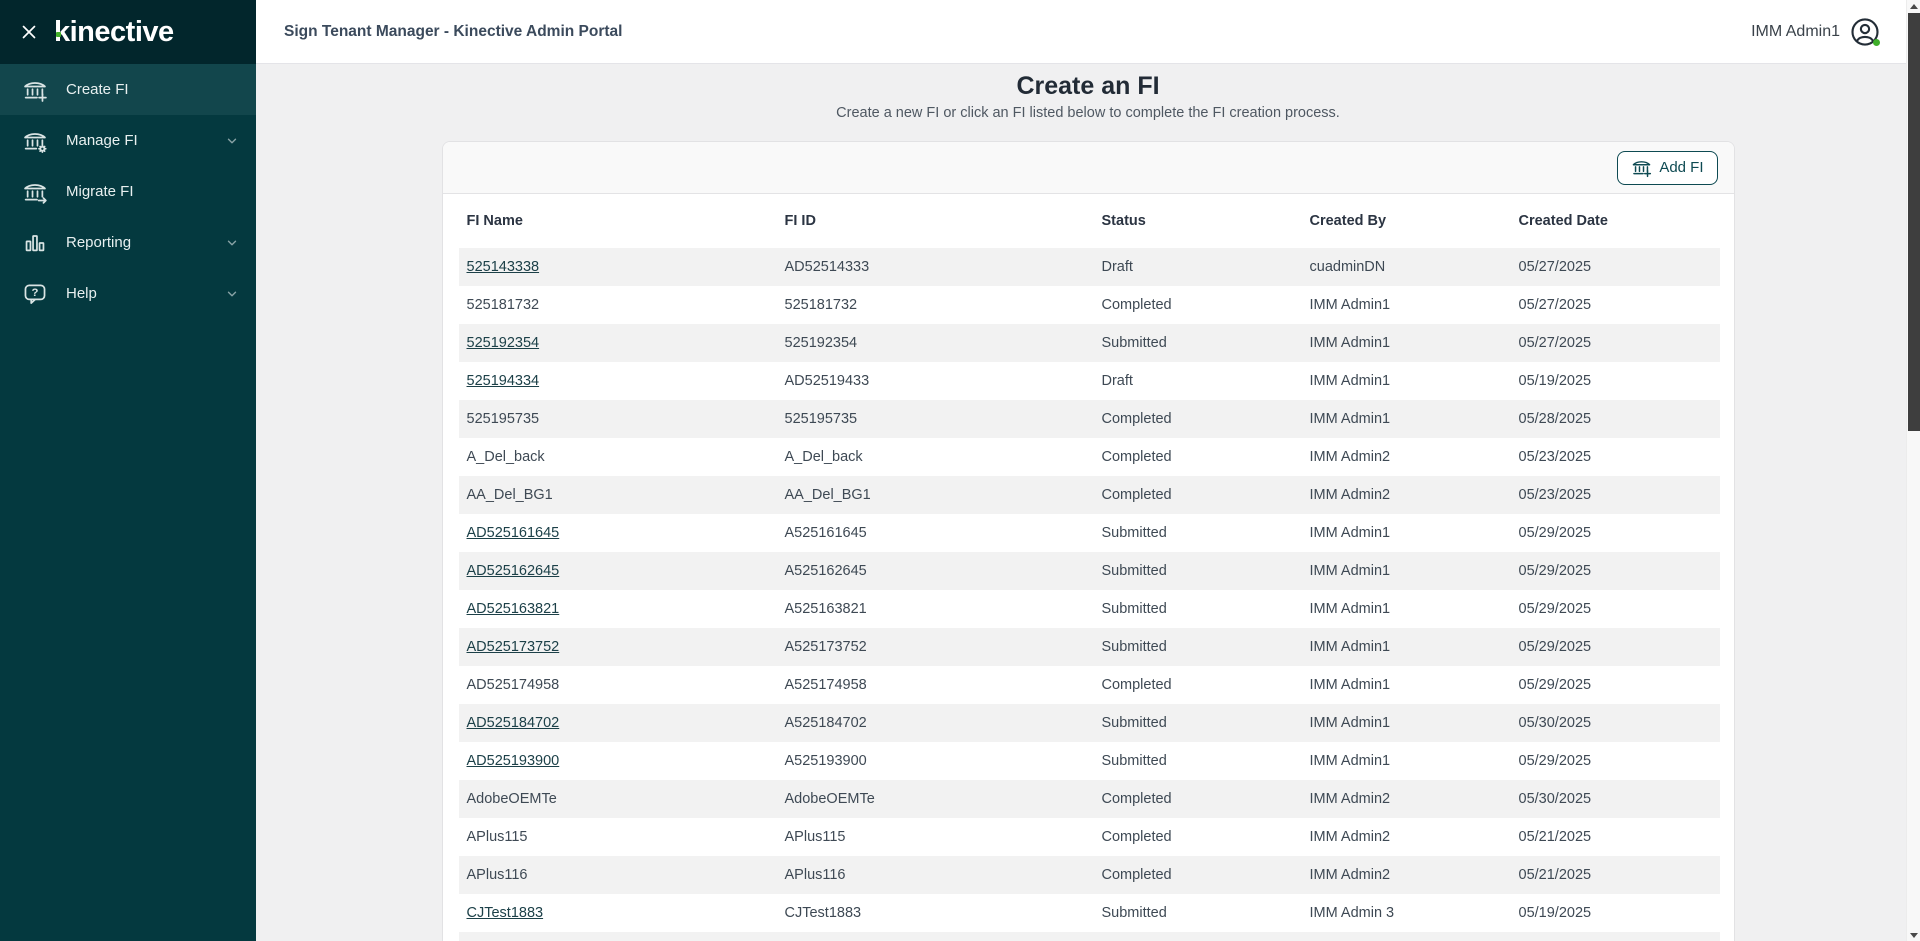  What do you see at coordinates (128, 293) in the screenshot?
I see `sidebar-item-help: ? Help` at bounding box center [128, 293].